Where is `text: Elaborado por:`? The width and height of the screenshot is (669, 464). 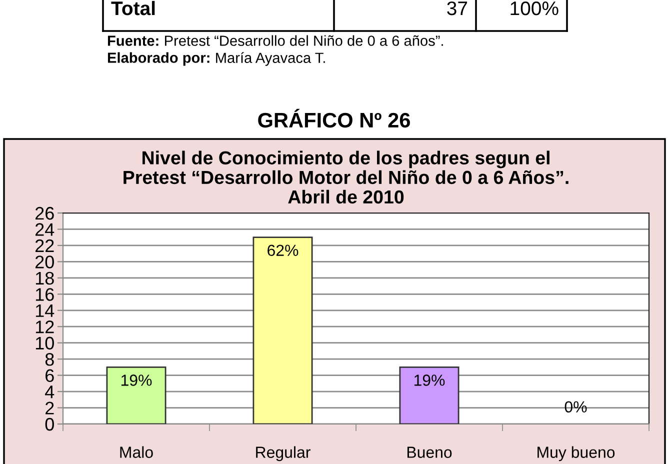
text: Elaborado por: is located at coordinates (159, 59).